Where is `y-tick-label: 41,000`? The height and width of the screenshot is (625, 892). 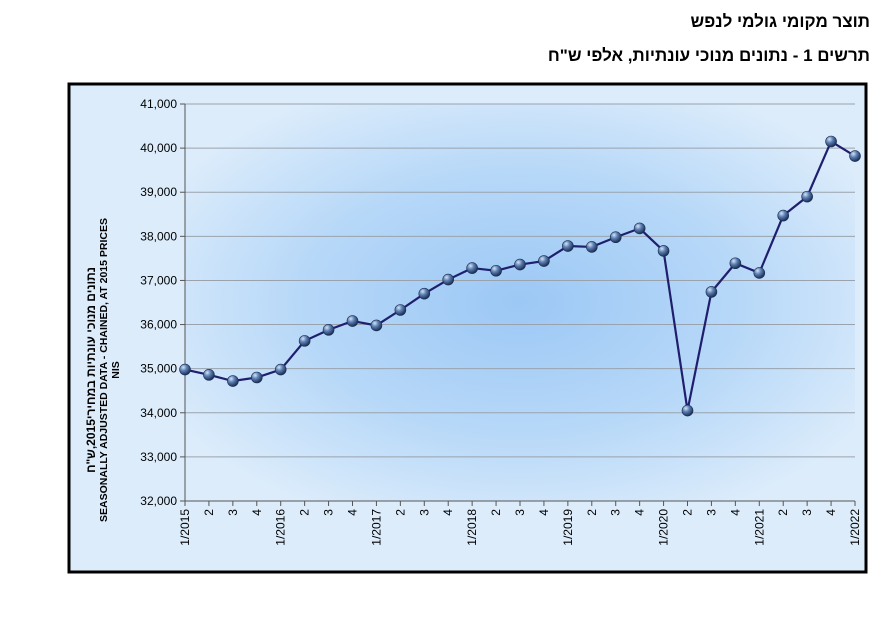
y-tick-label: 41,000 is located at coordinates (158, 104).